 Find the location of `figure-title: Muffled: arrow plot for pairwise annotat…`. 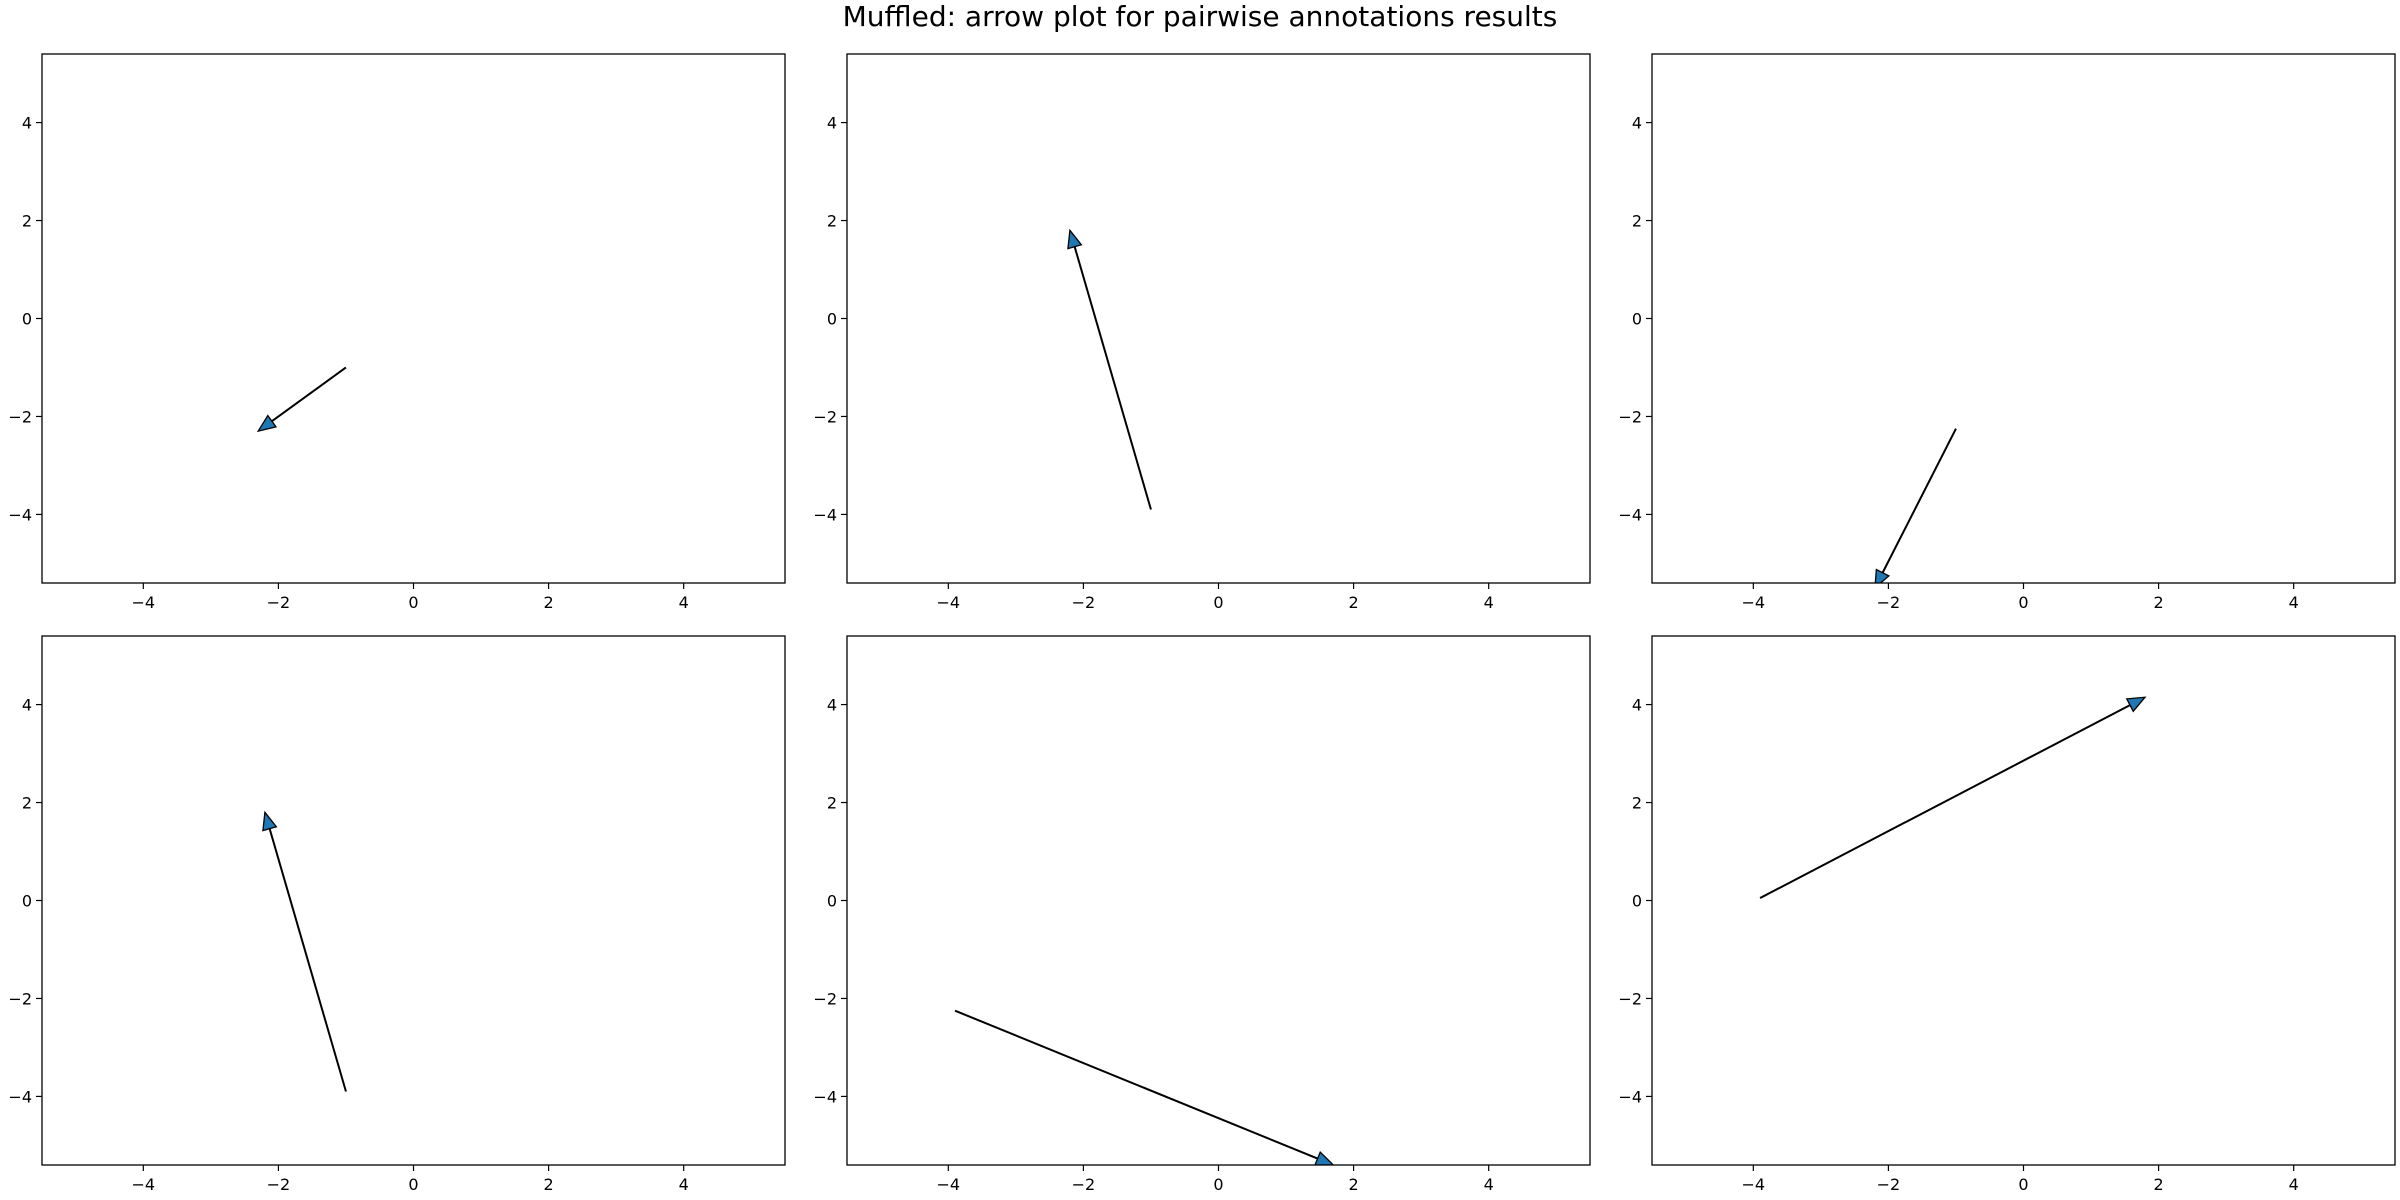

figure-title: Muffled: arrow plot for pairwise annotat… is located at coordinates (1200, 16).